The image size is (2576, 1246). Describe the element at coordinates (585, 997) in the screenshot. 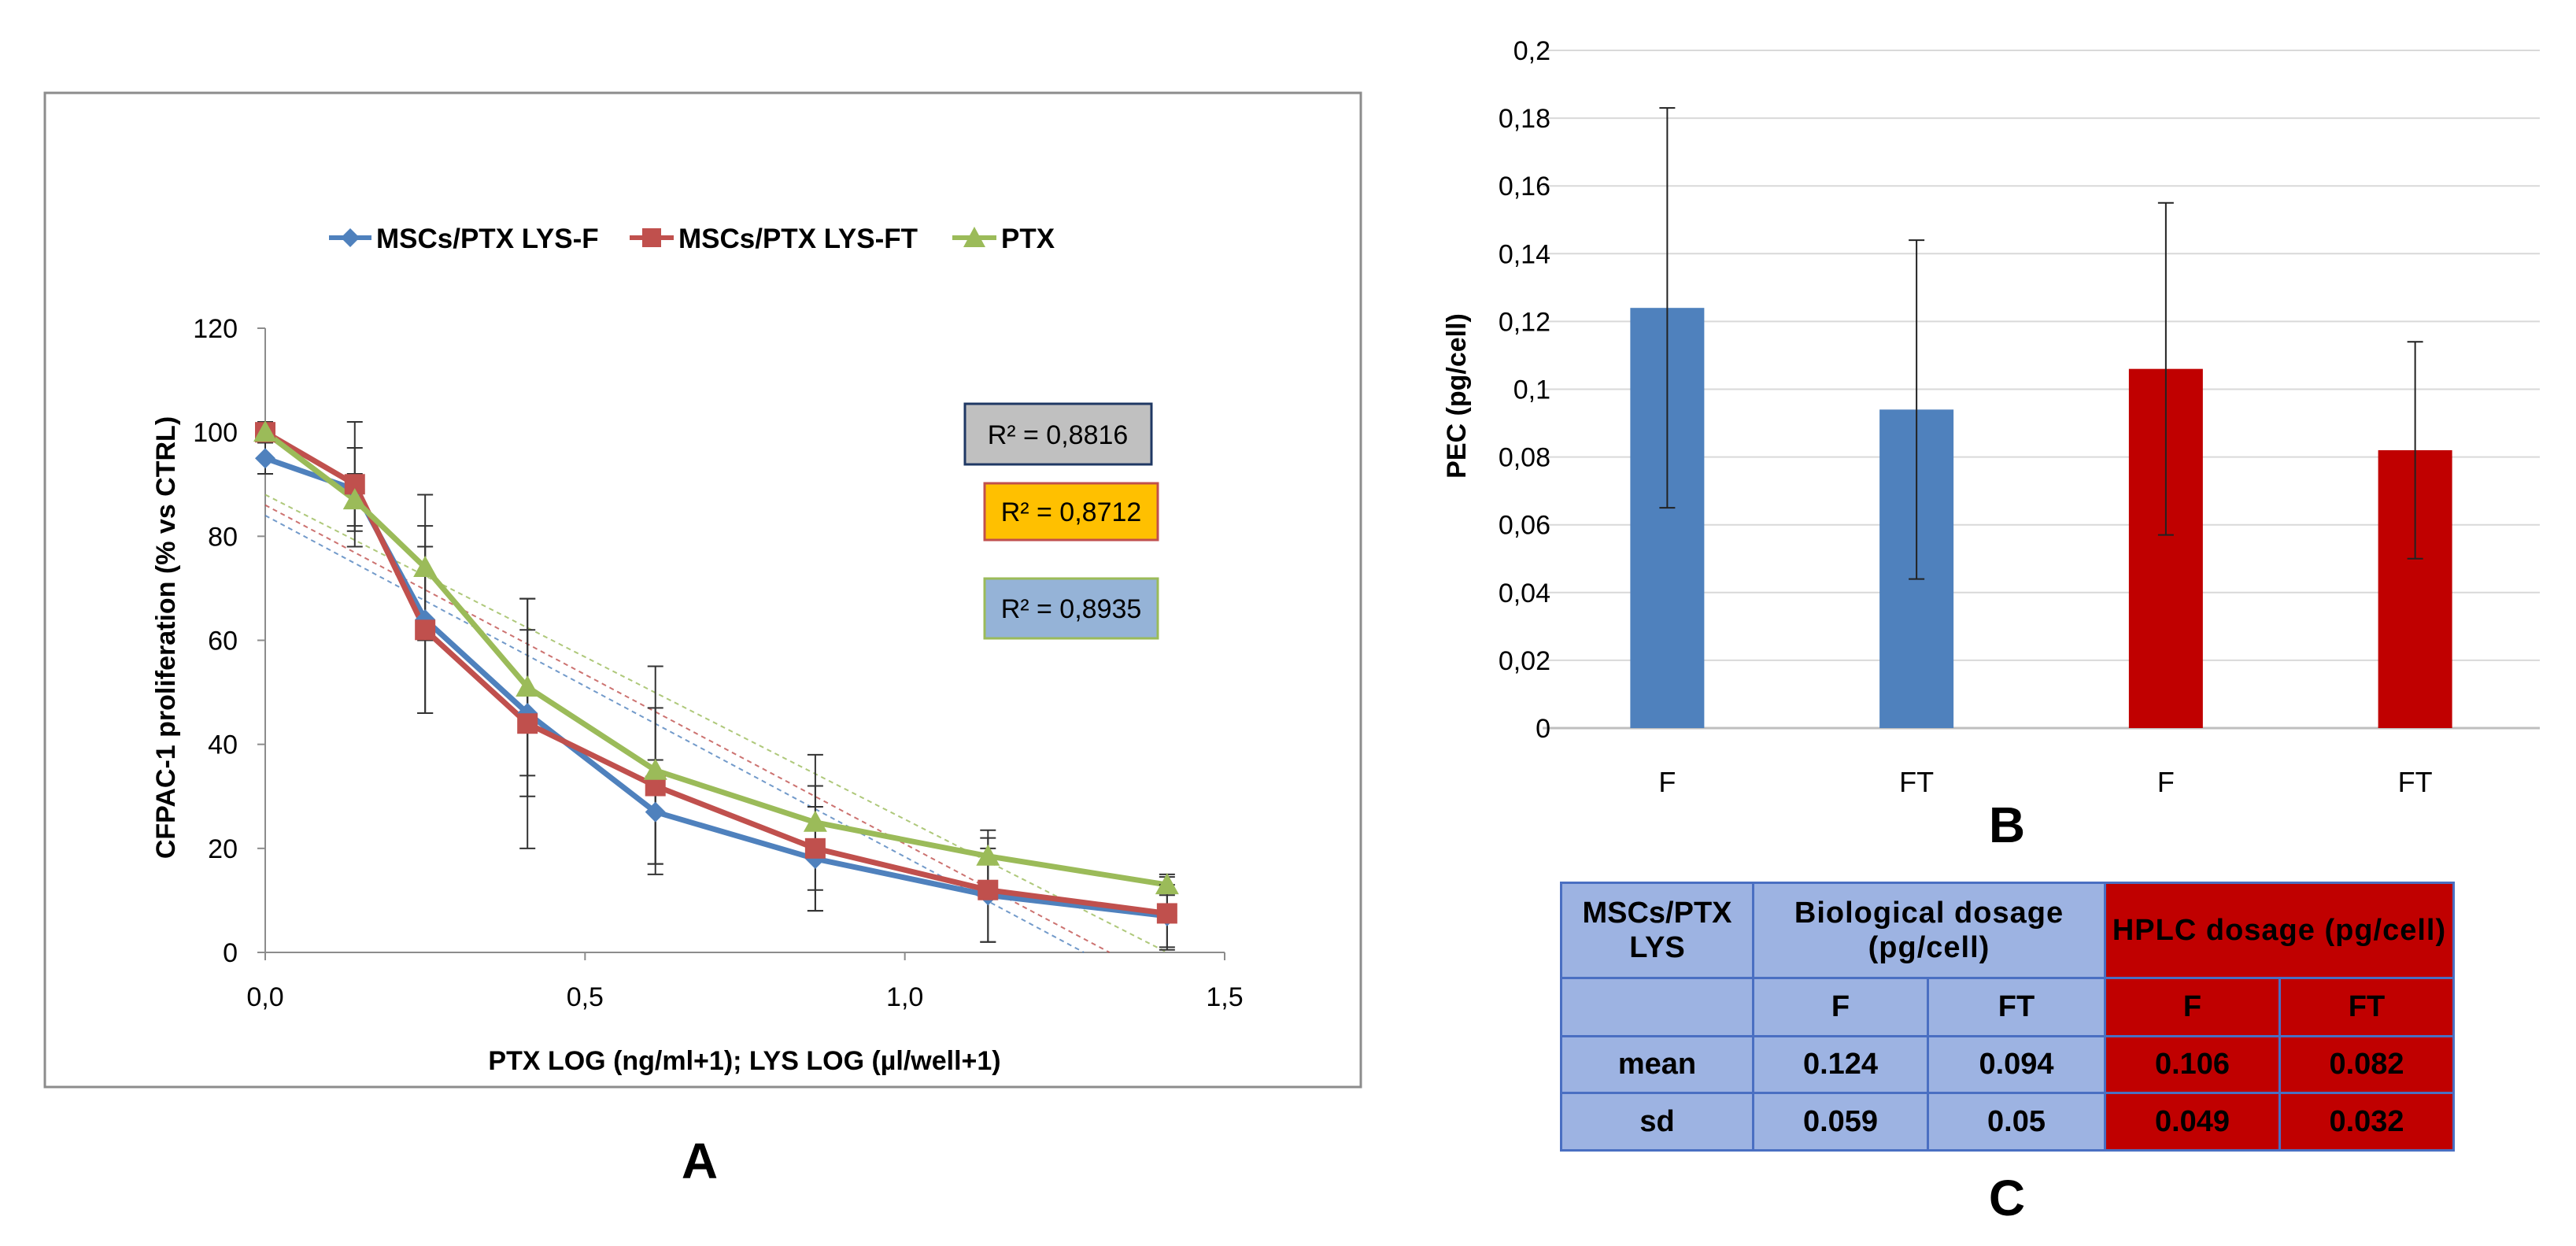

I see `x-tick-label: 0,5` at that location.